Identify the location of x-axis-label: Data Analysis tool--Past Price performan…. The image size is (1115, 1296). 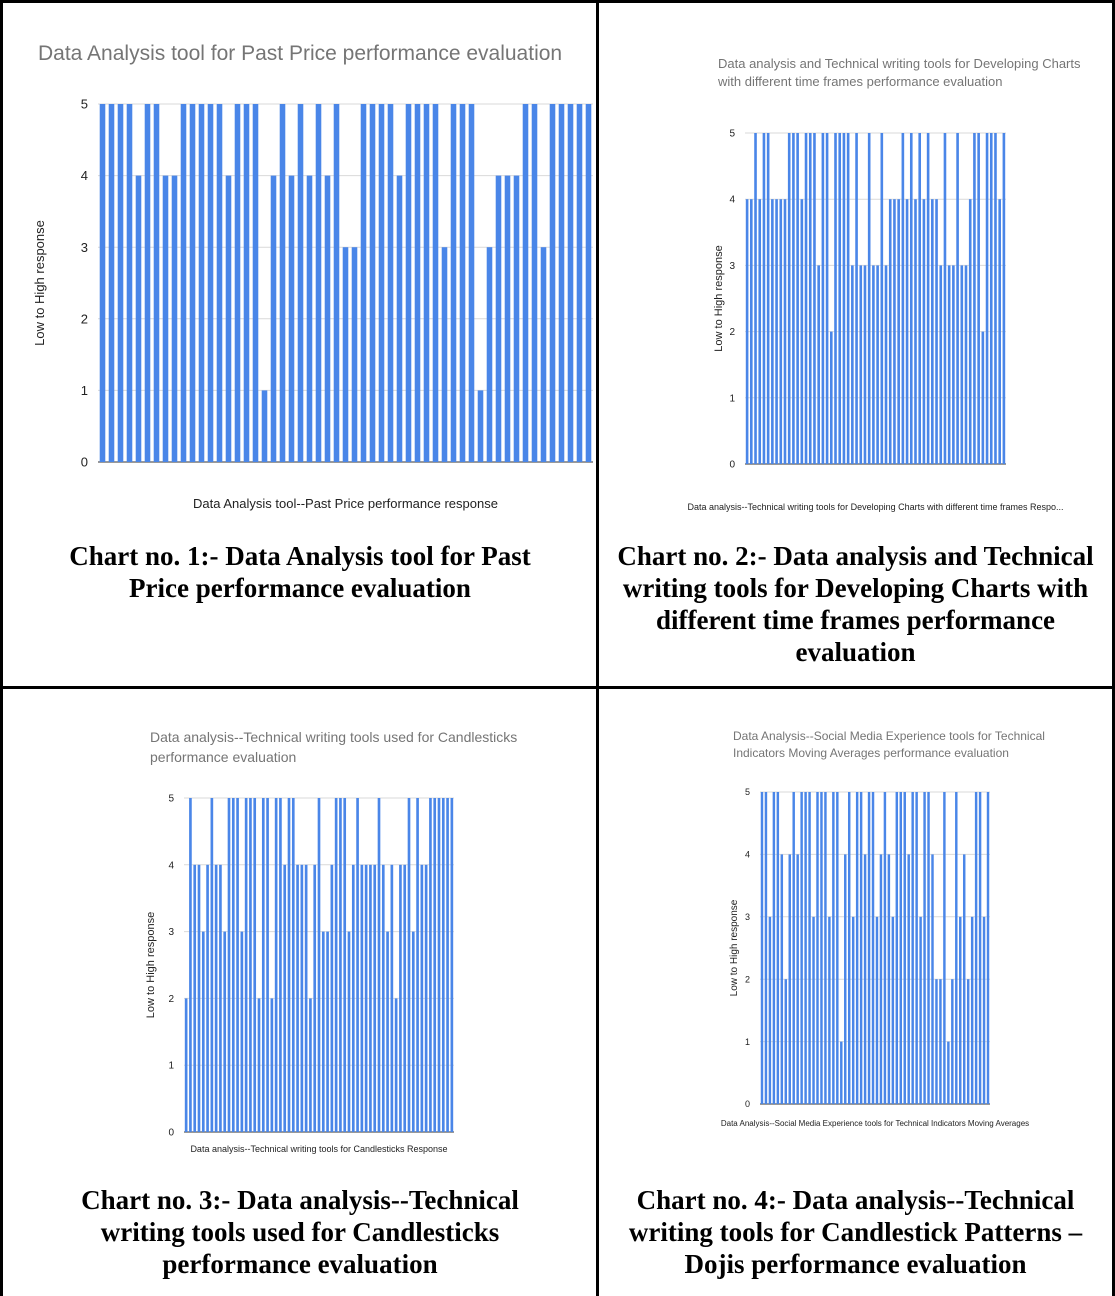
(345, 503).